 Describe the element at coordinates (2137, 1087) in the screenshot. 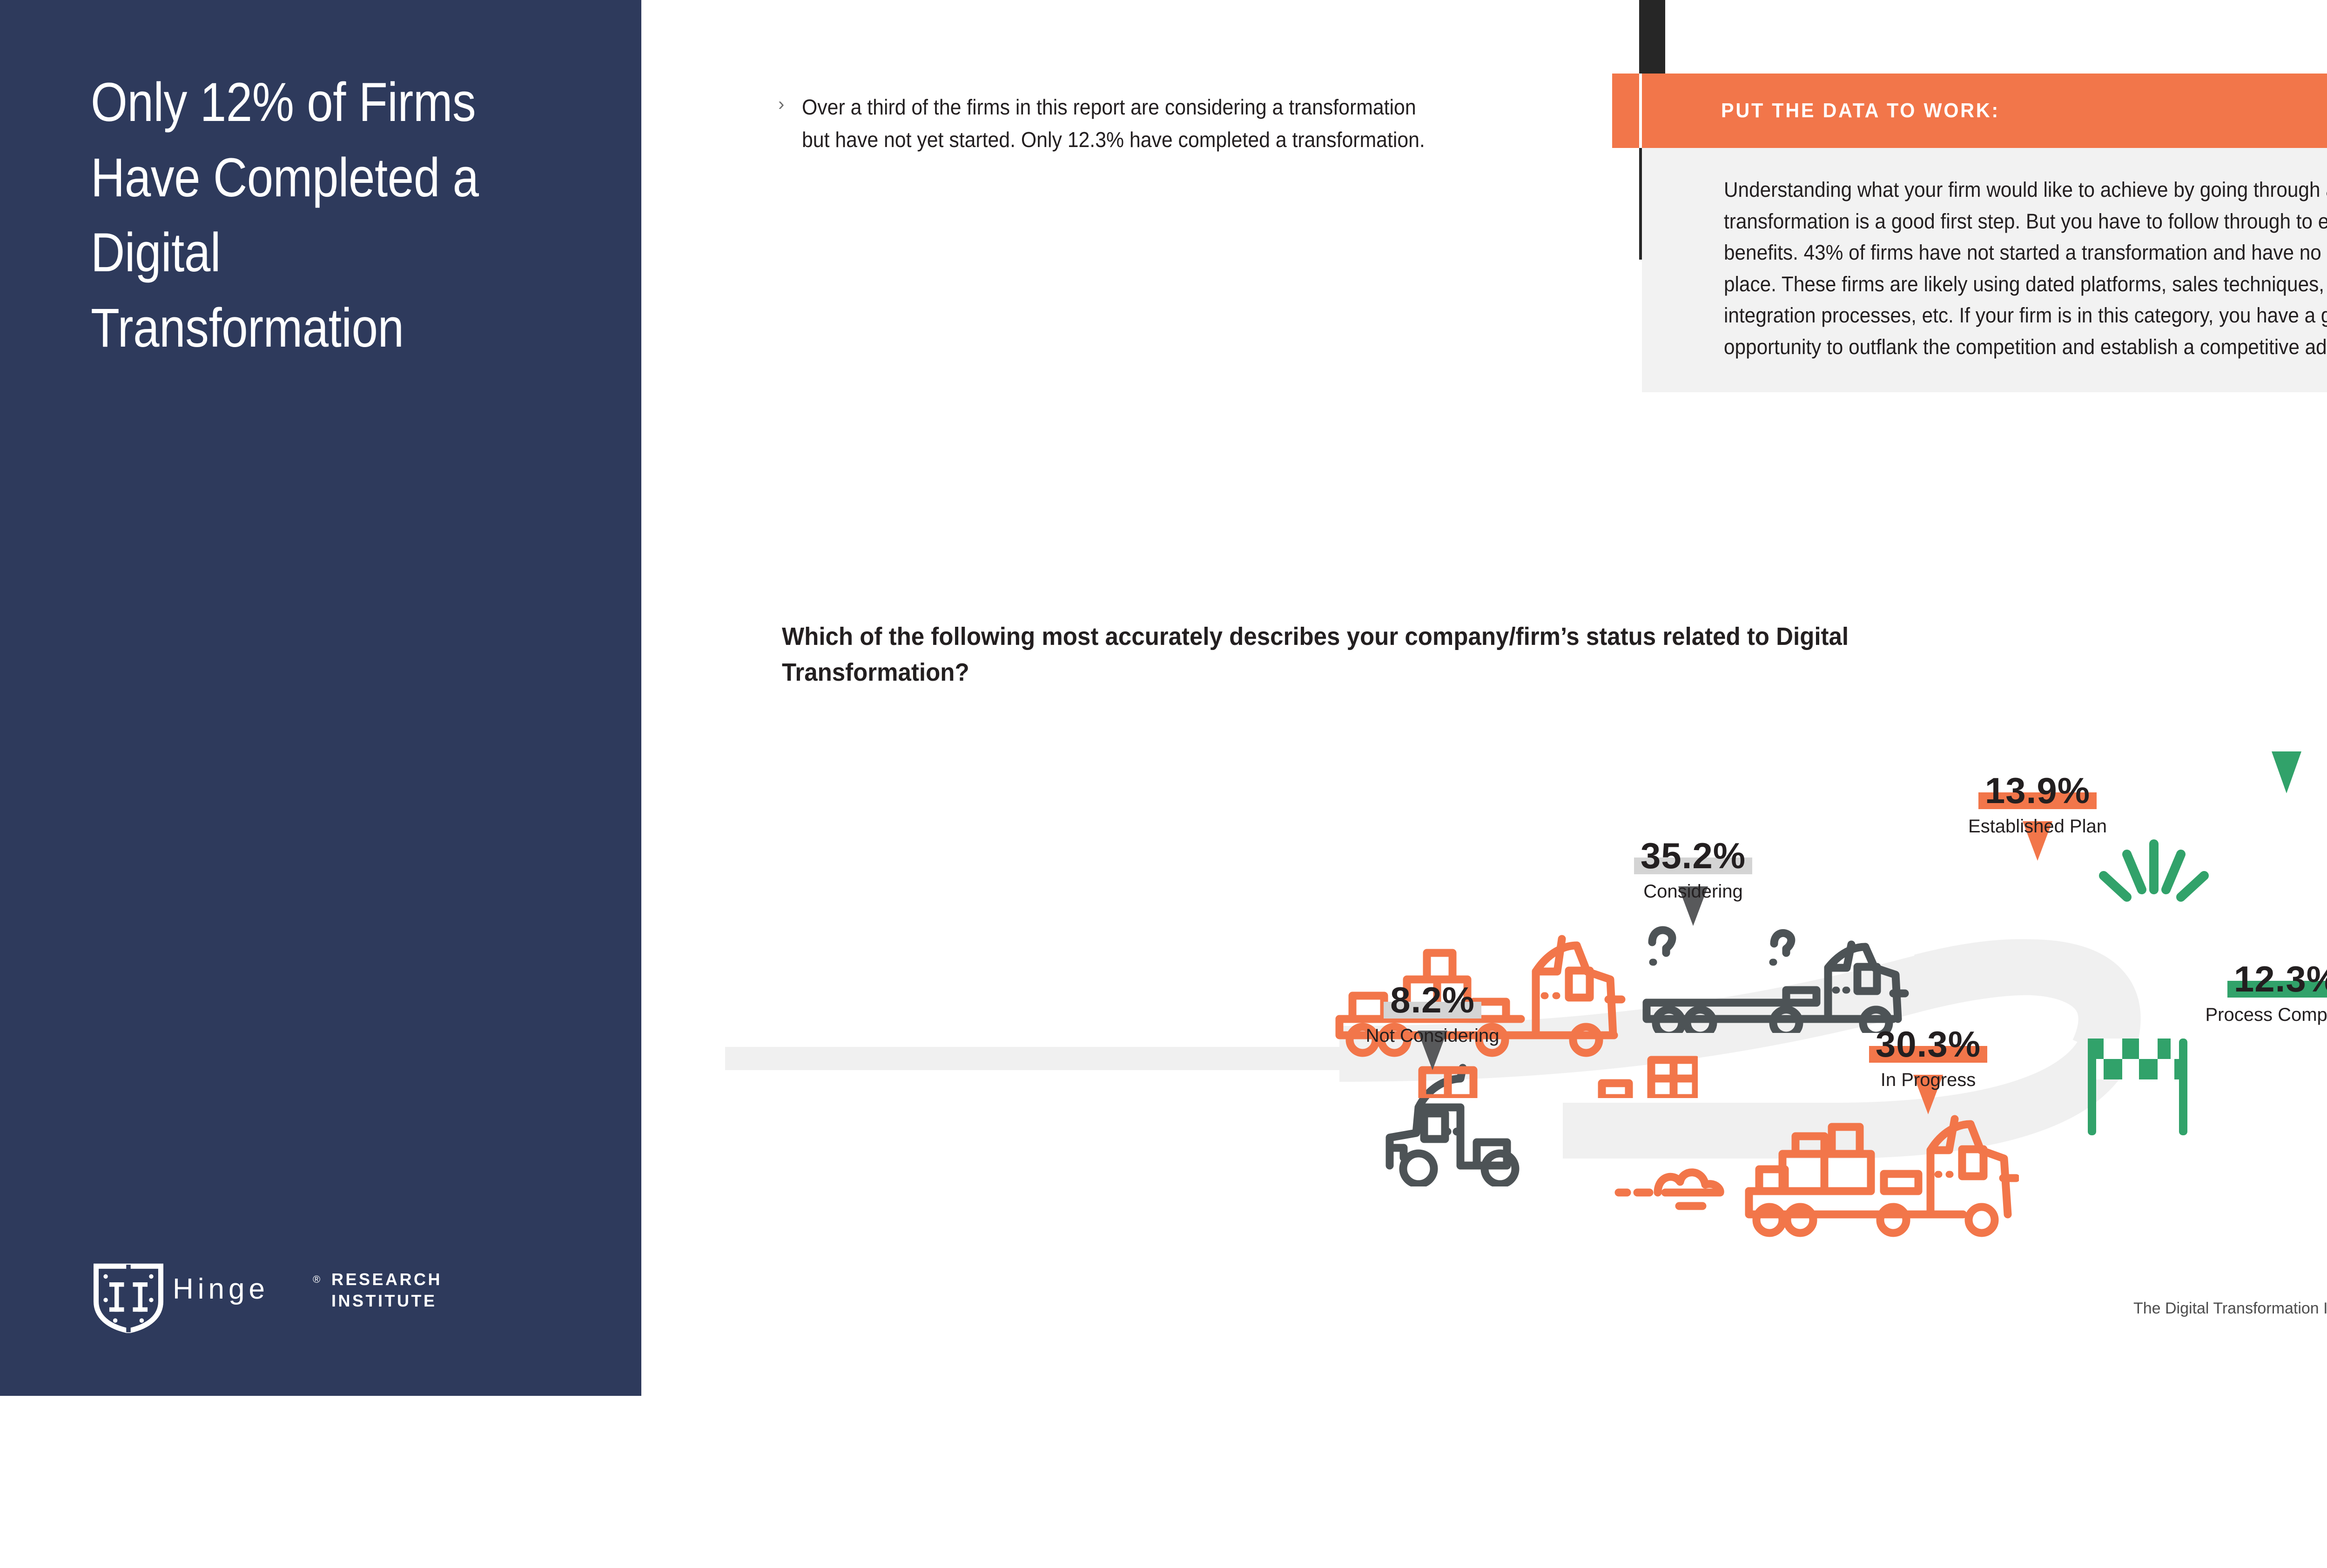

I see `finish-line-icon` at that location.